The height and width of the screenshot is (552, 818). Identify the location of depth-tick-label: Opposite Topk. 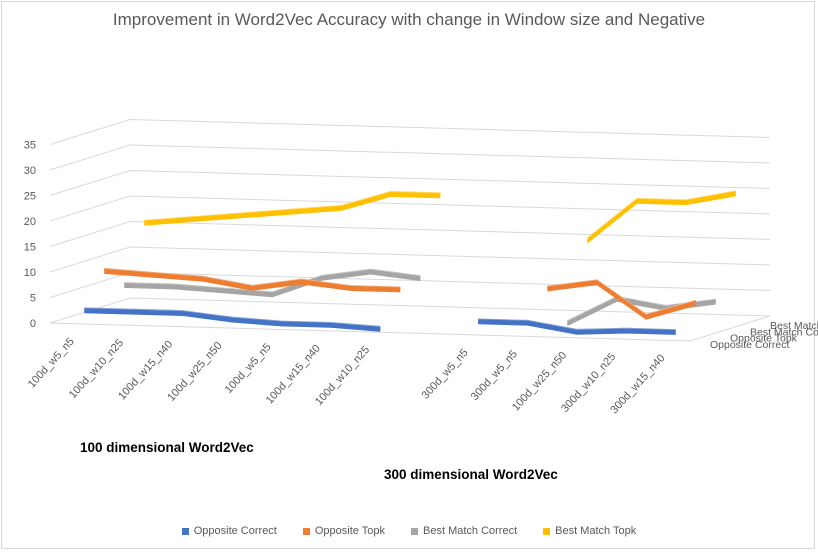
(764, 339).